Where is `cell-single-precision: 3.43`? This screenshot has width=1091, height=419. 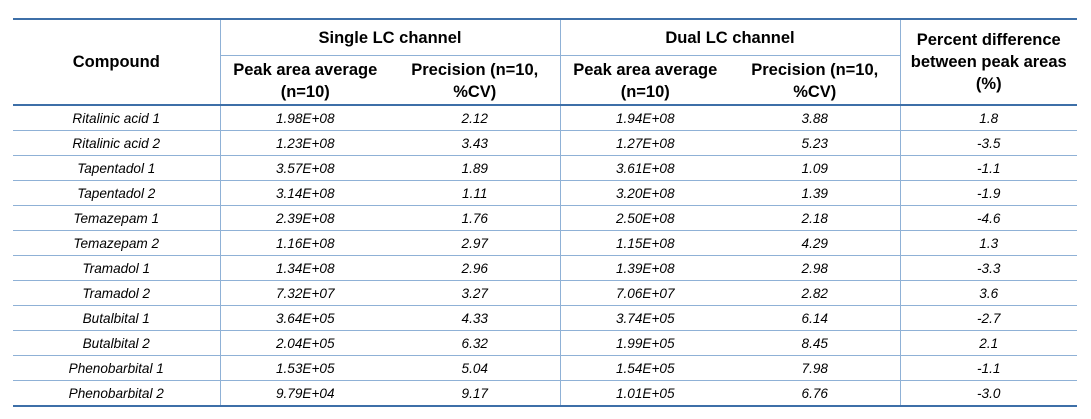 cell-single-precision: 3.43 is located at coordinates (475, 143).